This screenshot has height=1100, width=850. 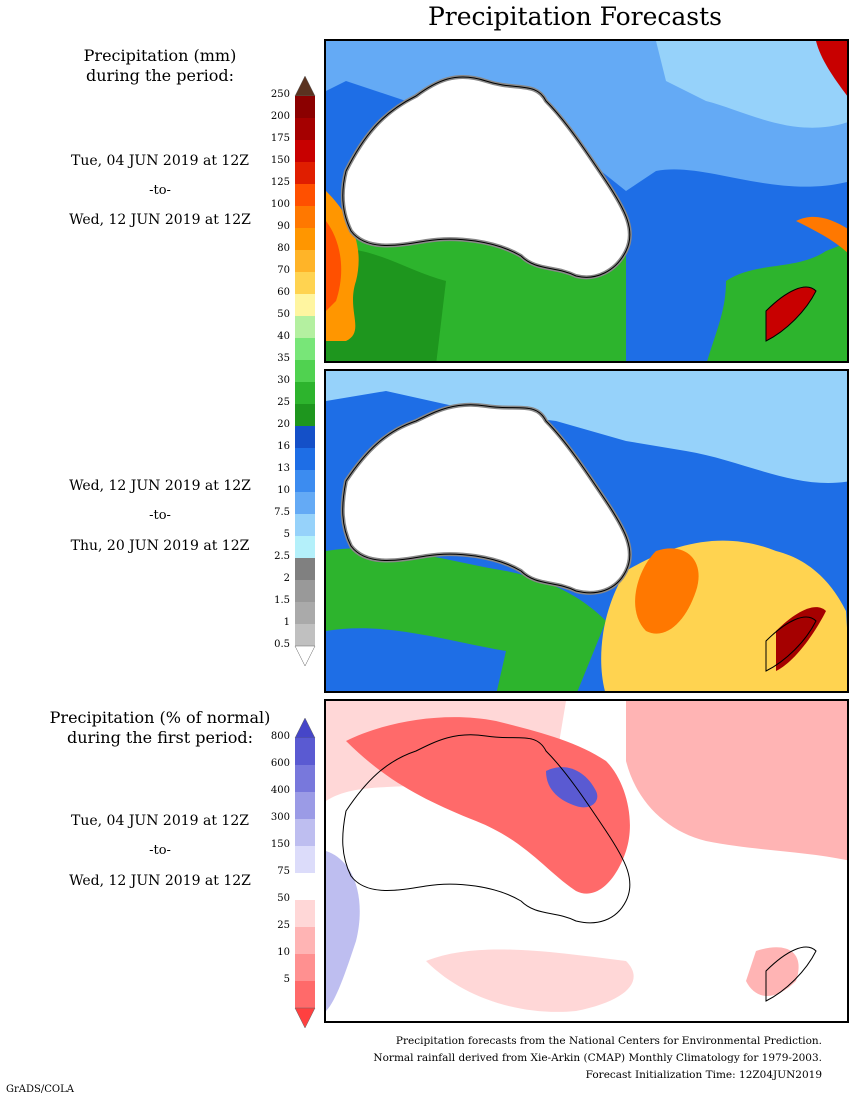 What do you see at coordinates (416, 659) in the screenshot?
I see `blue-south-band` at bounding box center [416, 659].